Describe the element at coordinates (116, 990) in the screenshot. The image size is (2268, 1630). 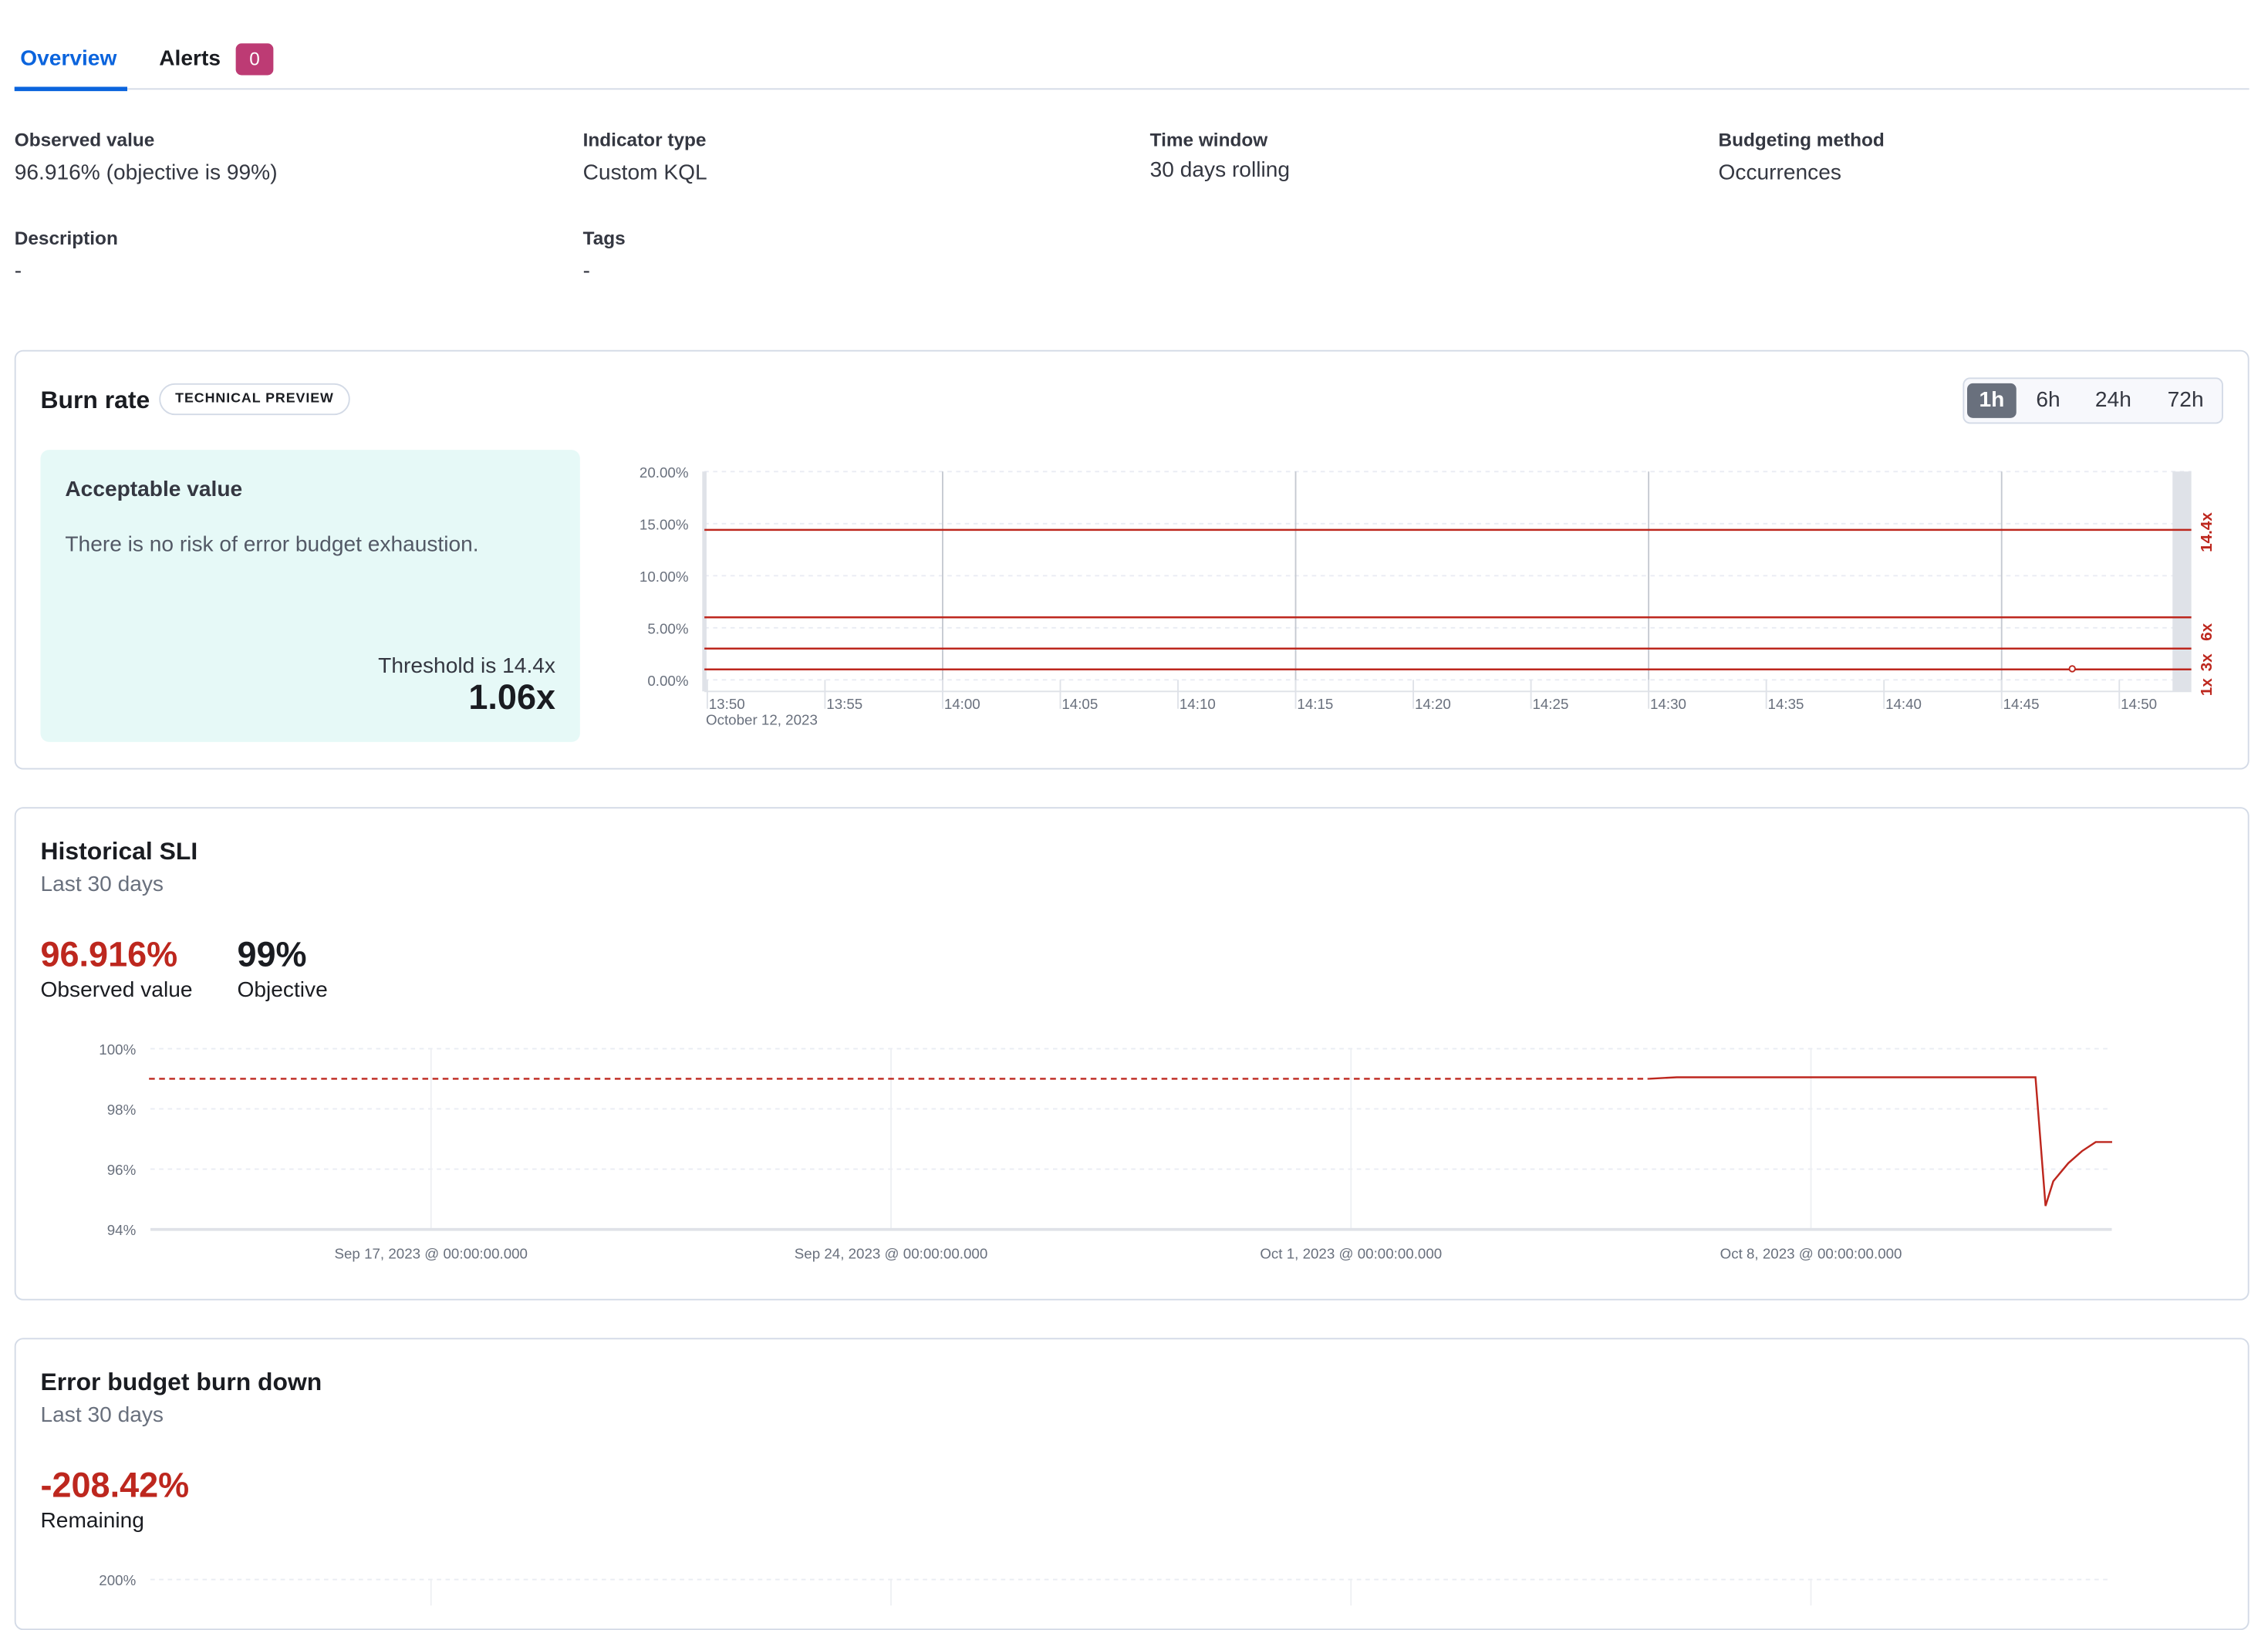
I see `historical-observed-label: Observed value` at that location.